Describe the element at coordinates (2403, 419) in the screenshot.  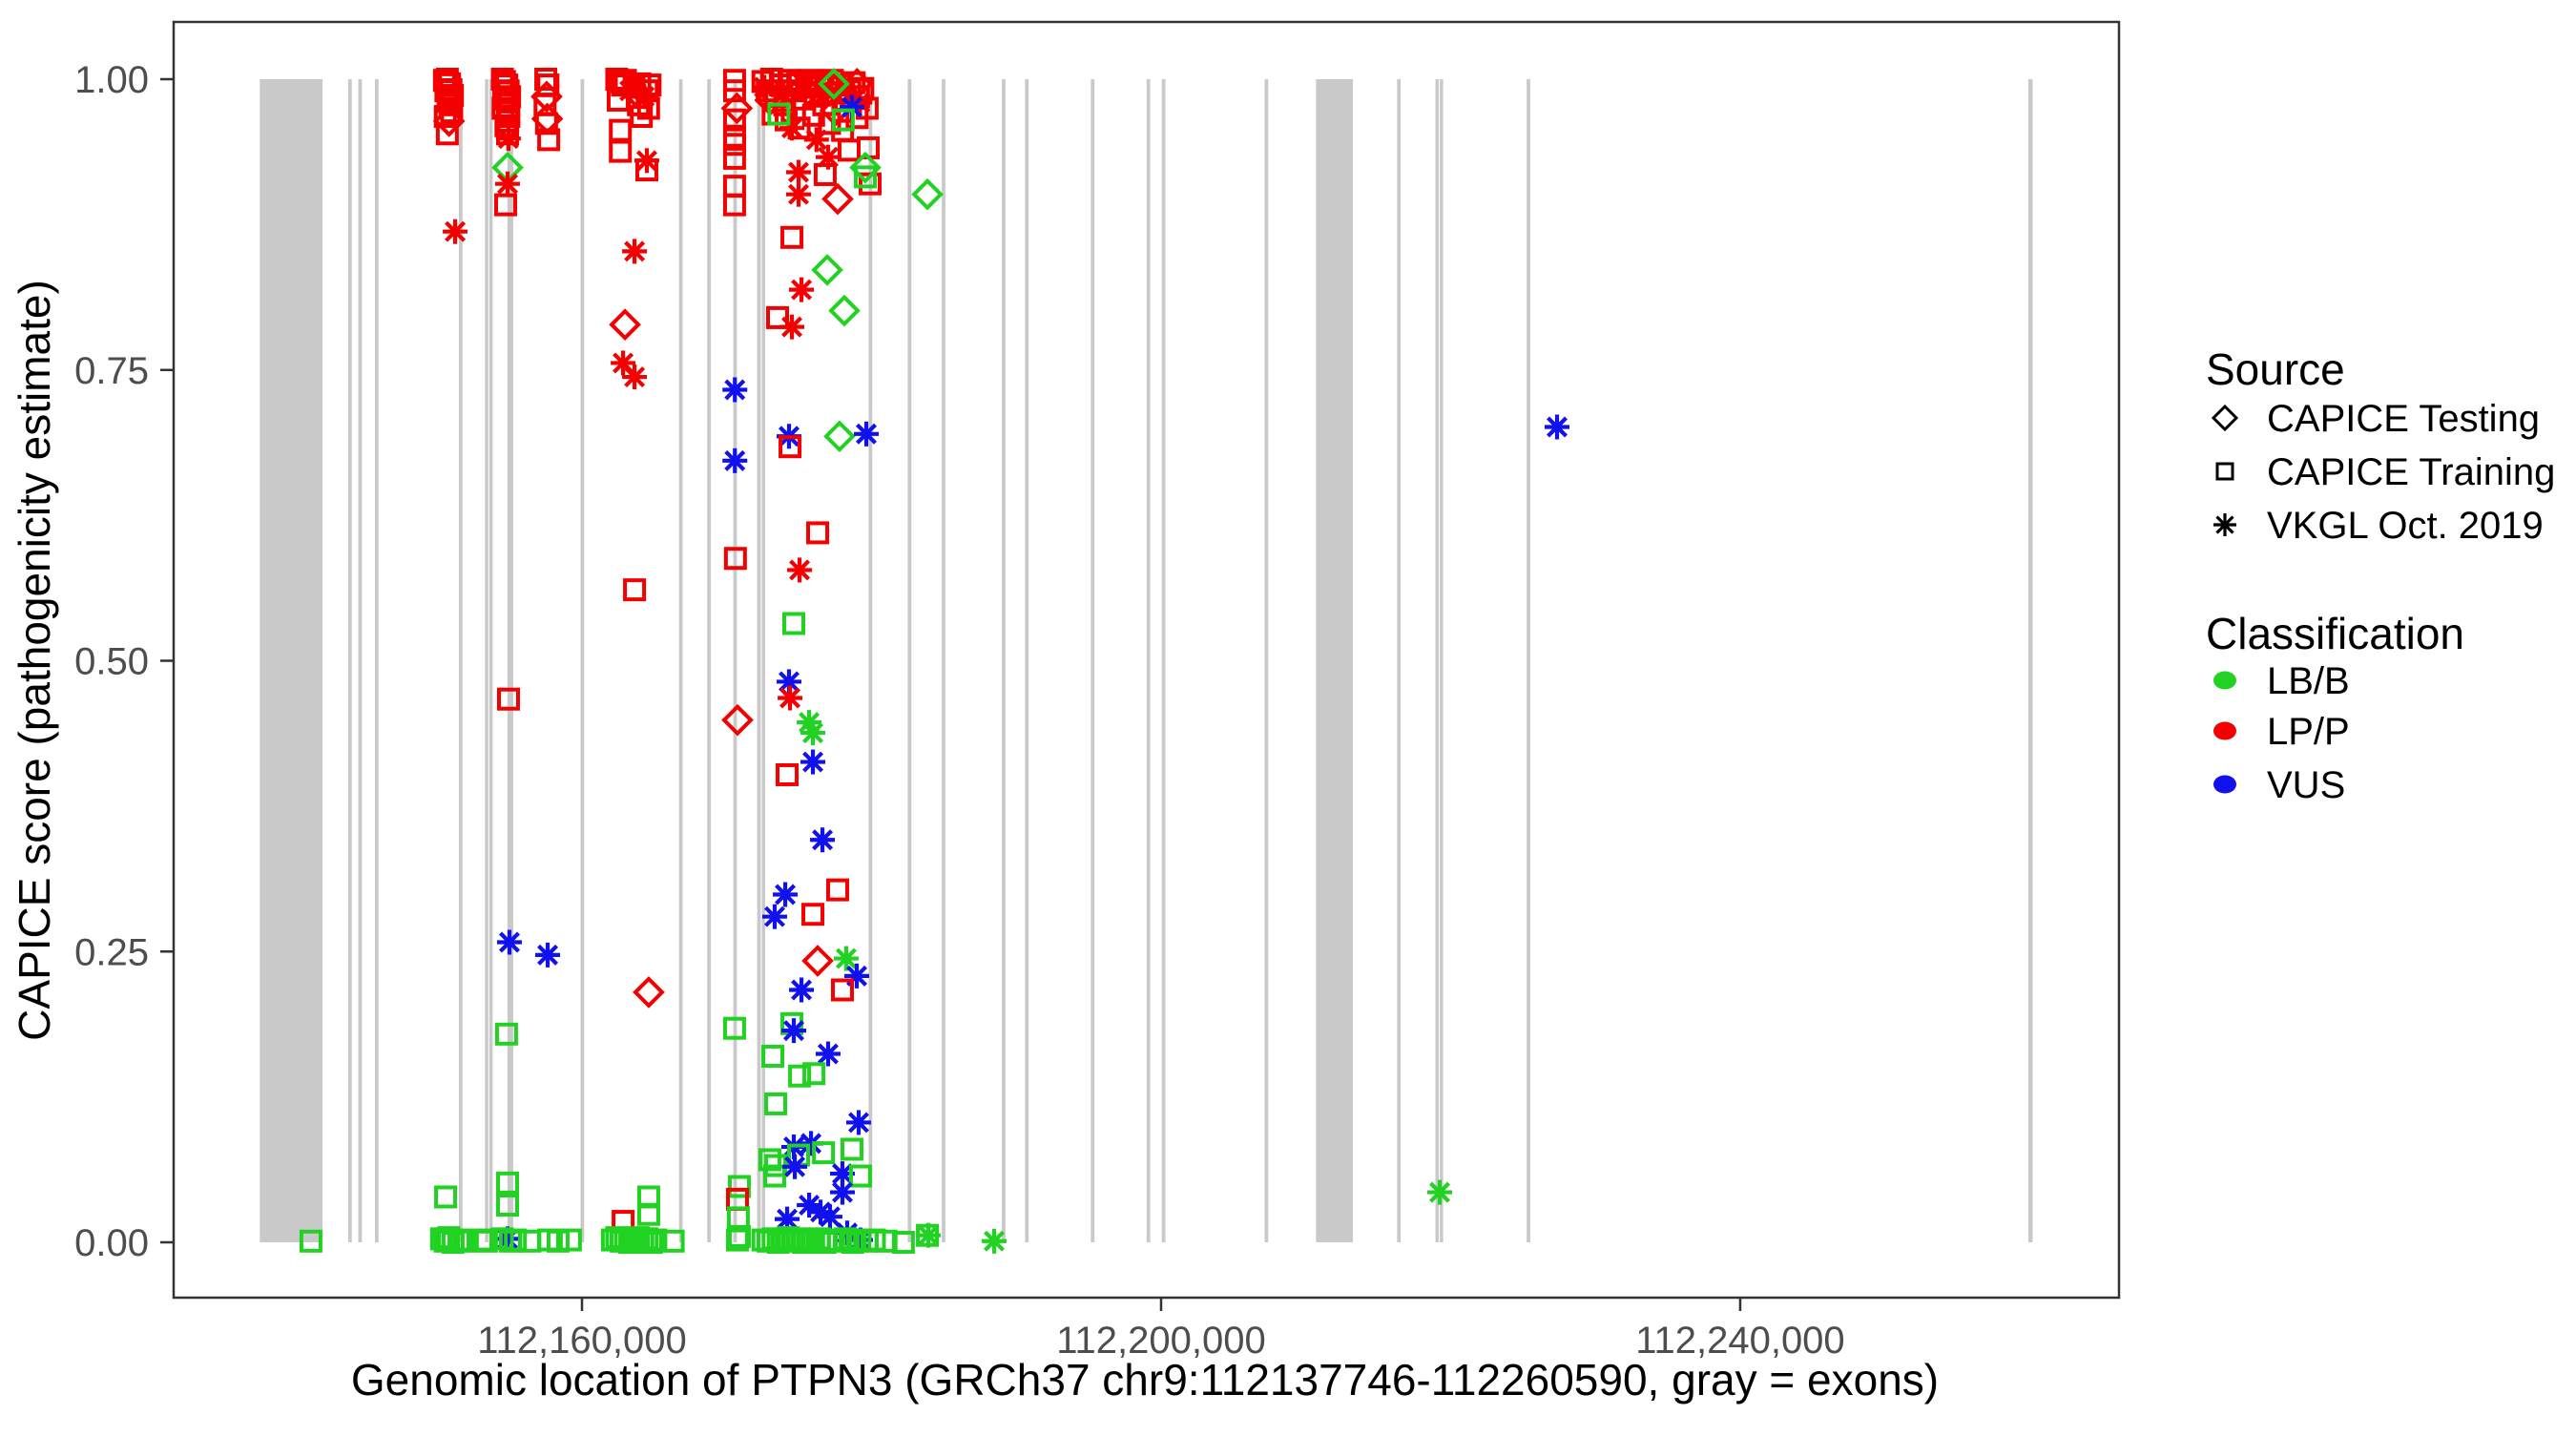
I see `legend-item-label: CAPICE Testing` at that location.